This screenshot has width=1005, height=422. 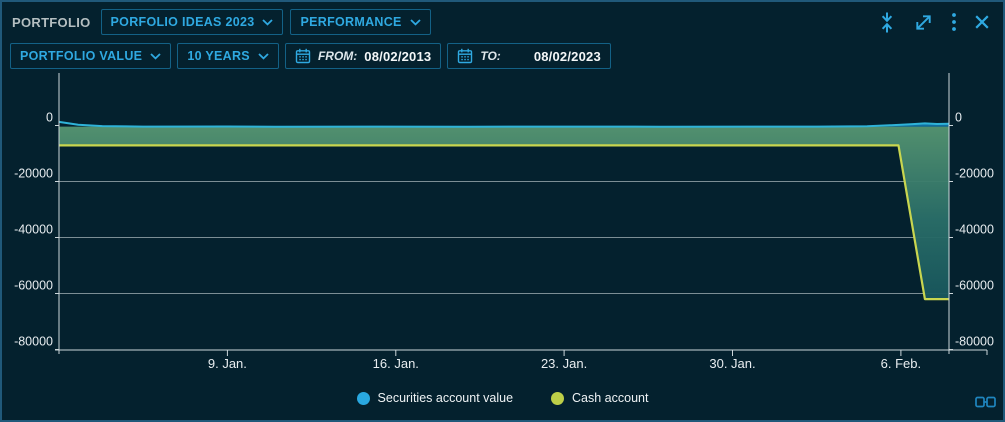 I want to click on svg-text: 9. Jan., so click(x=227, y=363).